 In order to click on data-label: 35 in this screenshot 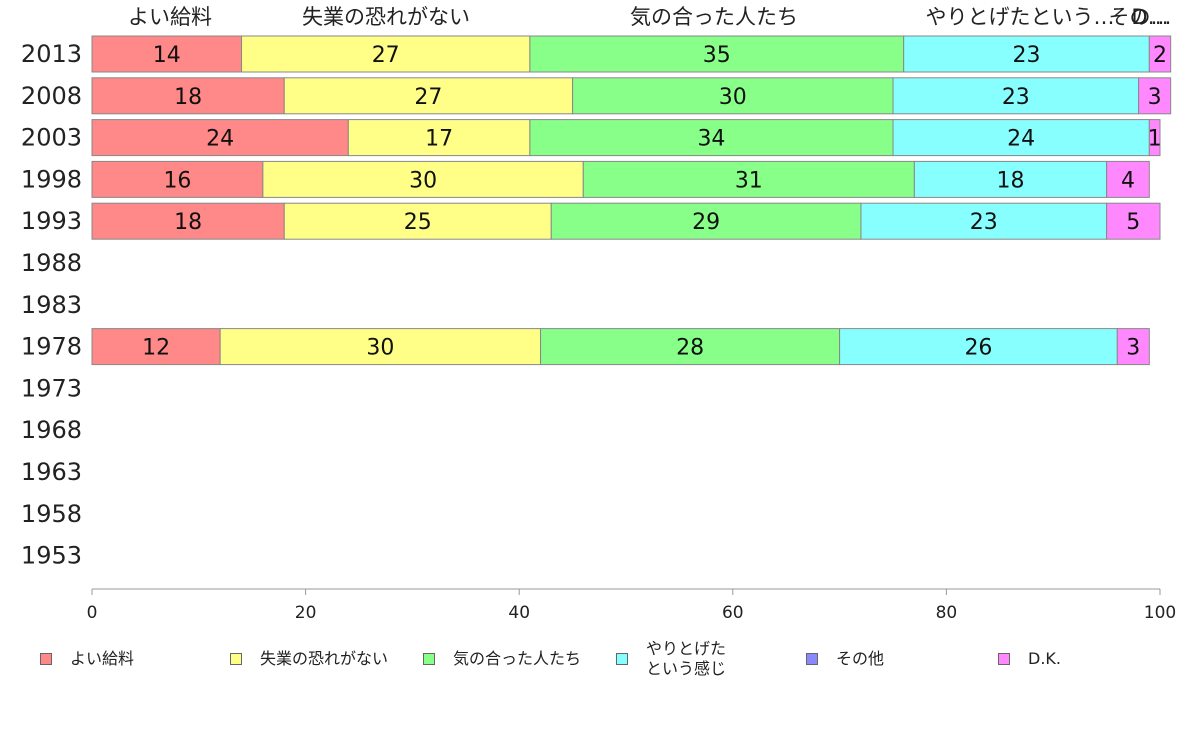, I will do `click(717, 55)`.